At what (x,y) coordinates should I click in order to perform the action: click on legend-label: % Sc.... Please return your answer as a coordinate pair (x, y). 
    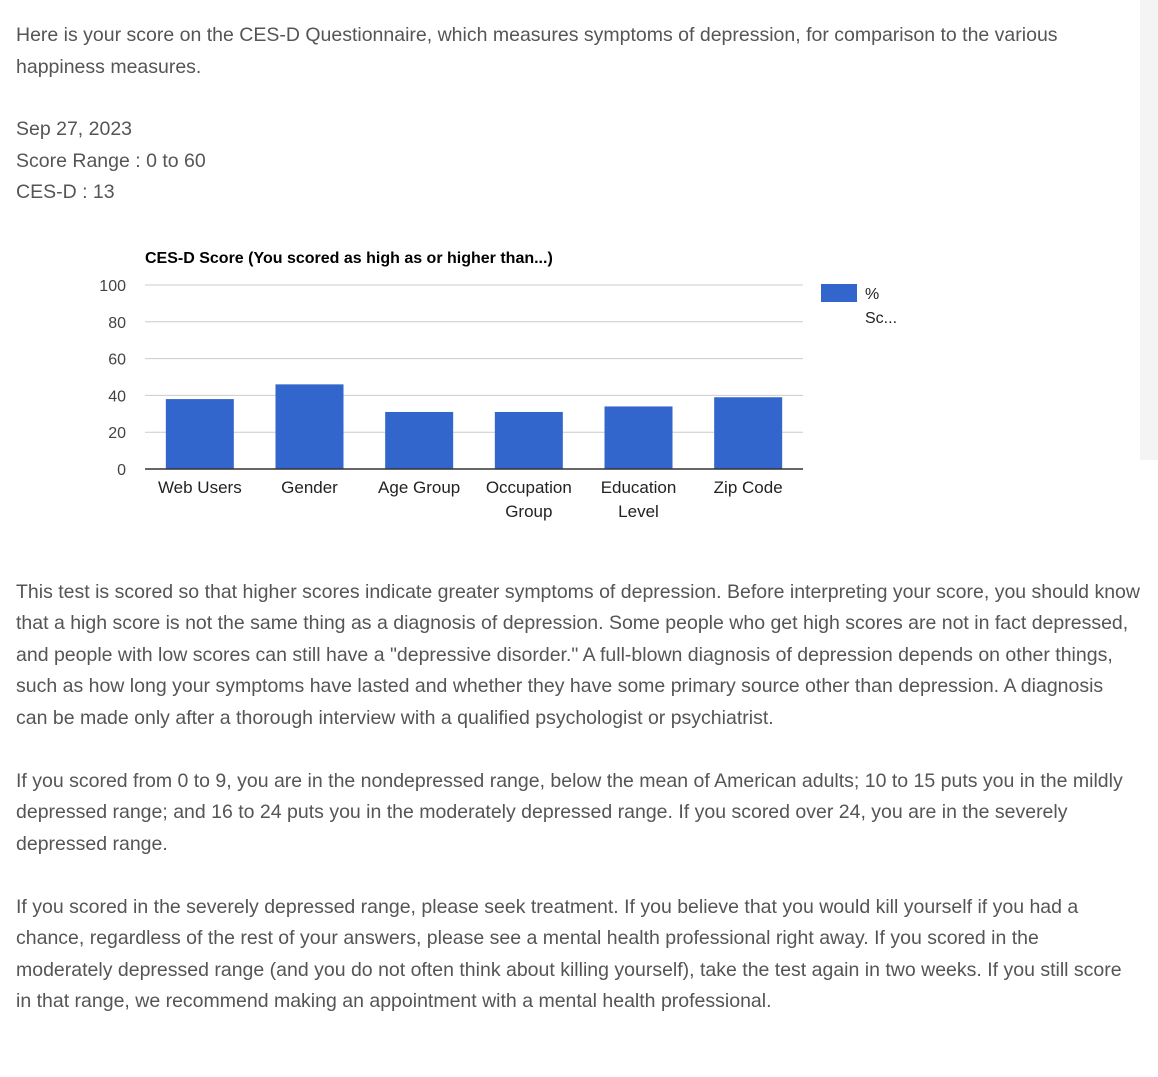
    Looking at the image, I should click on (881, 306).